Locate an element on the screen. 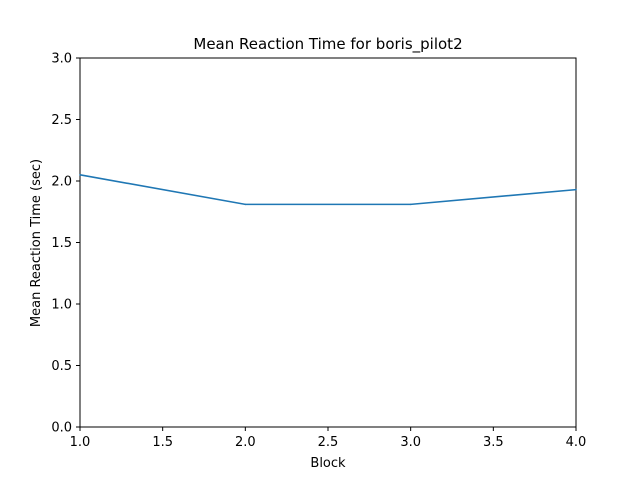 The width and height of the screenshot is (640, 480). x-tick-label: 2.5 is located at coordinates (328, 442).